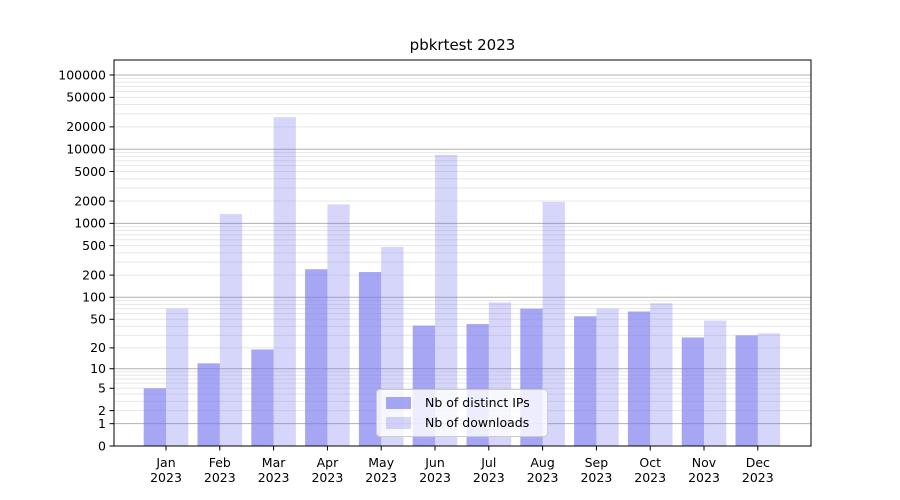  I want to click on y-tick-label: 50, so click(98, 319).